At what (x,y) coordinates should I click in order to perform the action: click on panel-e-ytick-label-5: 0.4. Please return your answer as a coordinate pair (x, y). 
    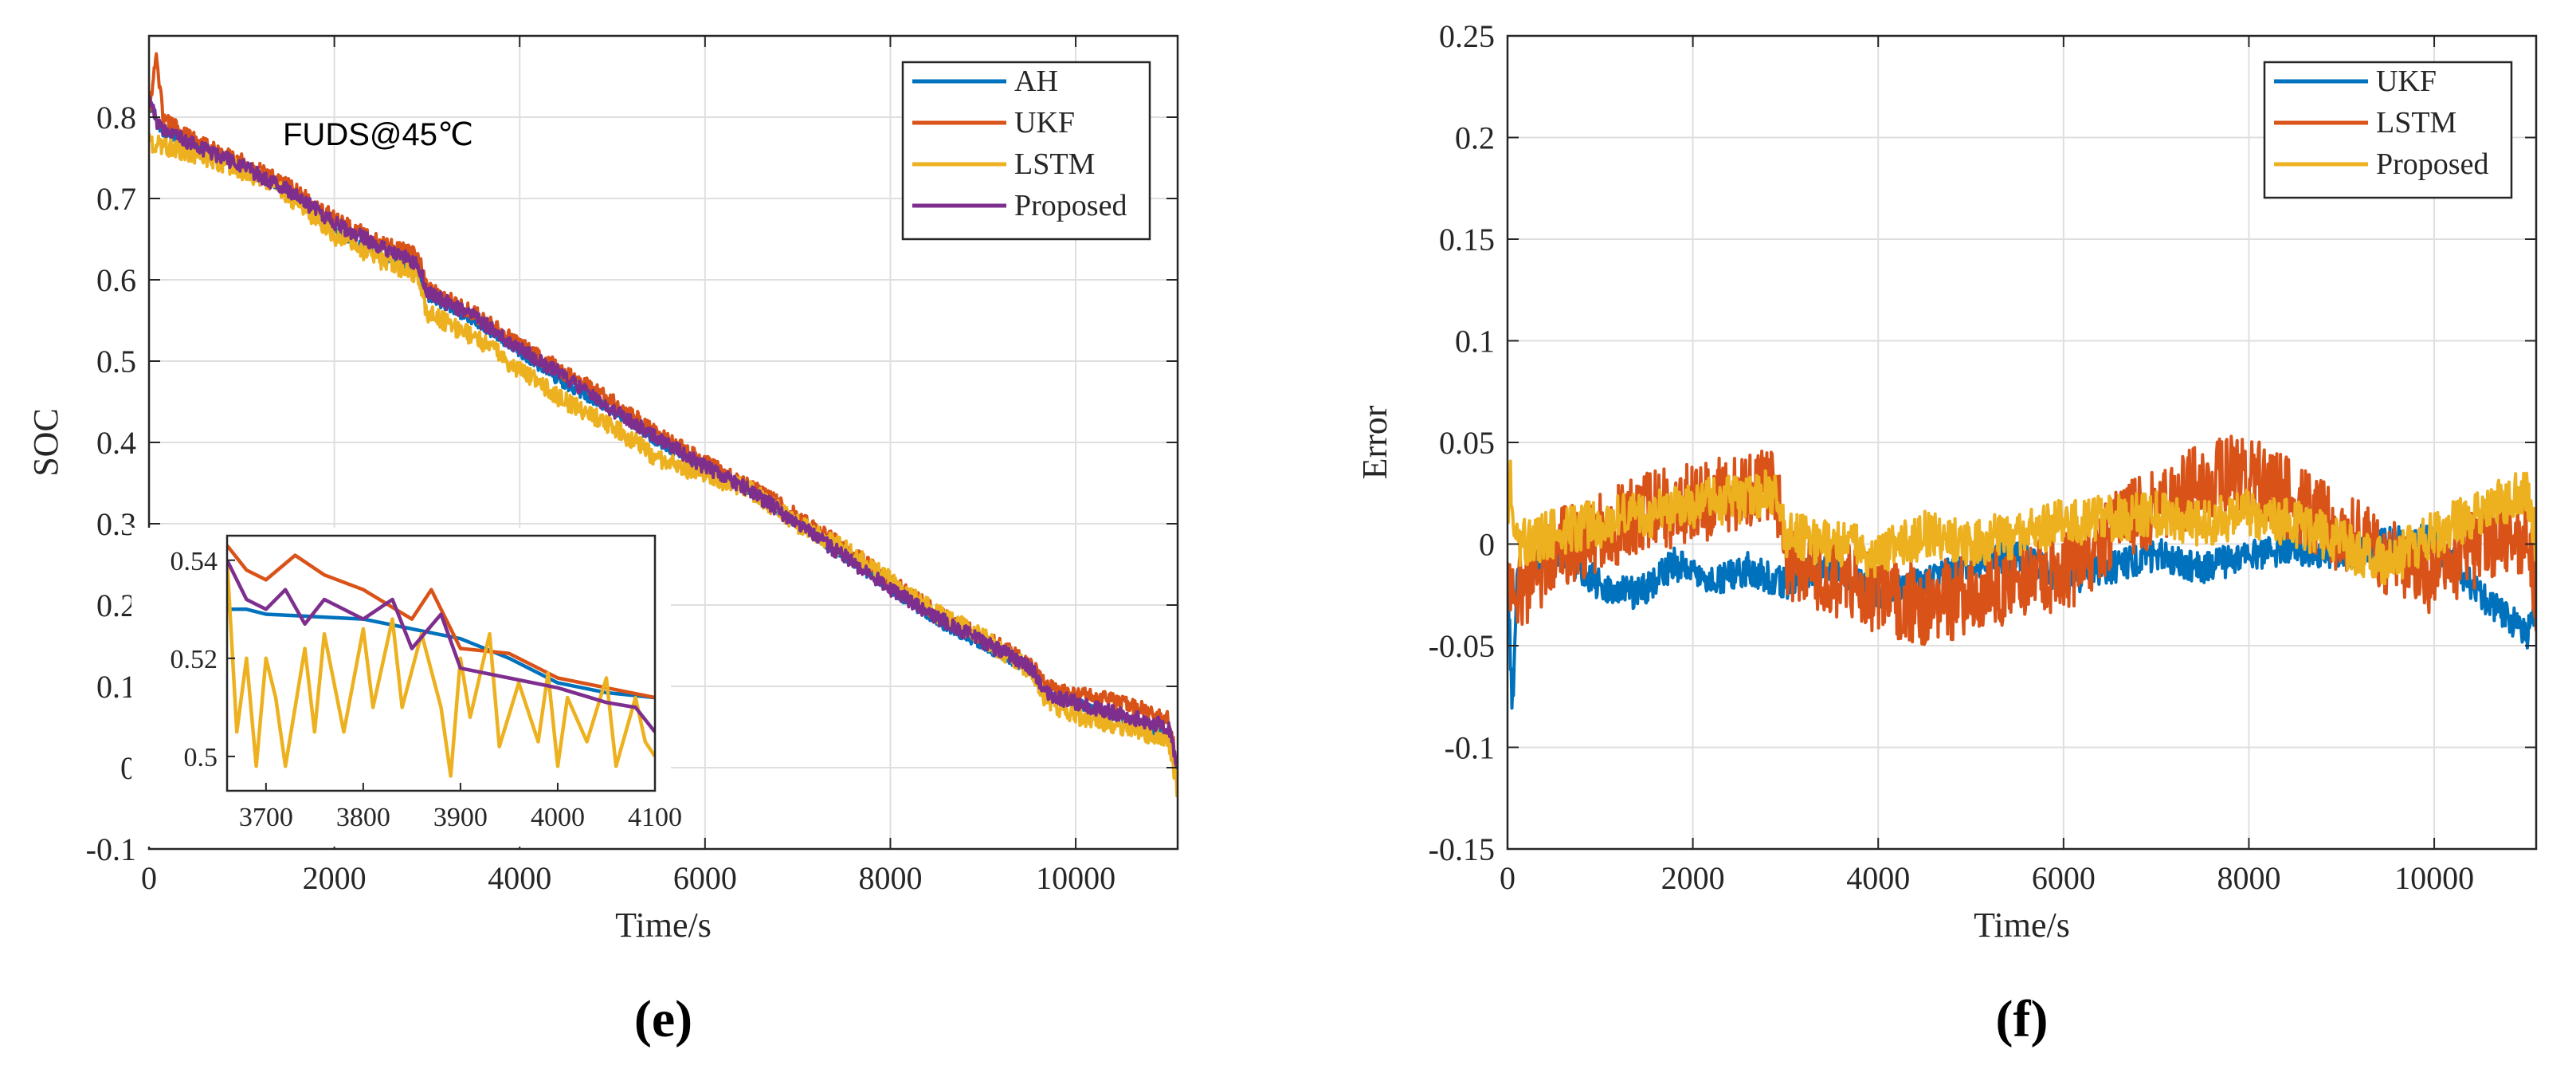
    Looking at the image, I should click on (116, 443).